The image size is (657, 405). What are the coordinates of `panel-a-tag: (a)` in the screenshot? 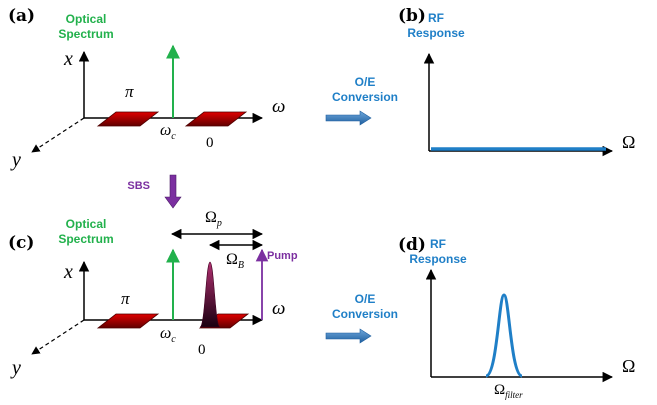 It's located at (21, 16).